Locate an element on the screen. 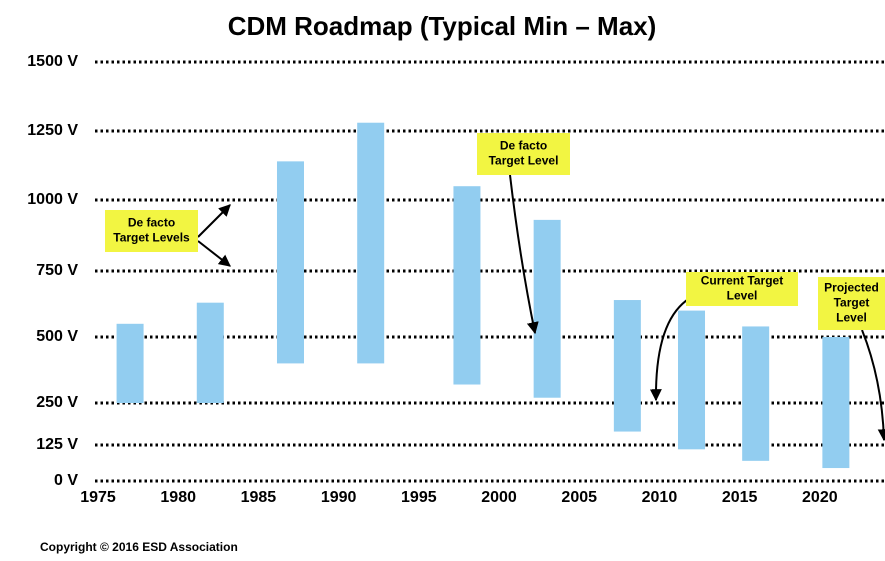 This screenshot has width=885, height=561. copyright: Copyright © 2016 ESD Association is located at coordinates (139, 547).